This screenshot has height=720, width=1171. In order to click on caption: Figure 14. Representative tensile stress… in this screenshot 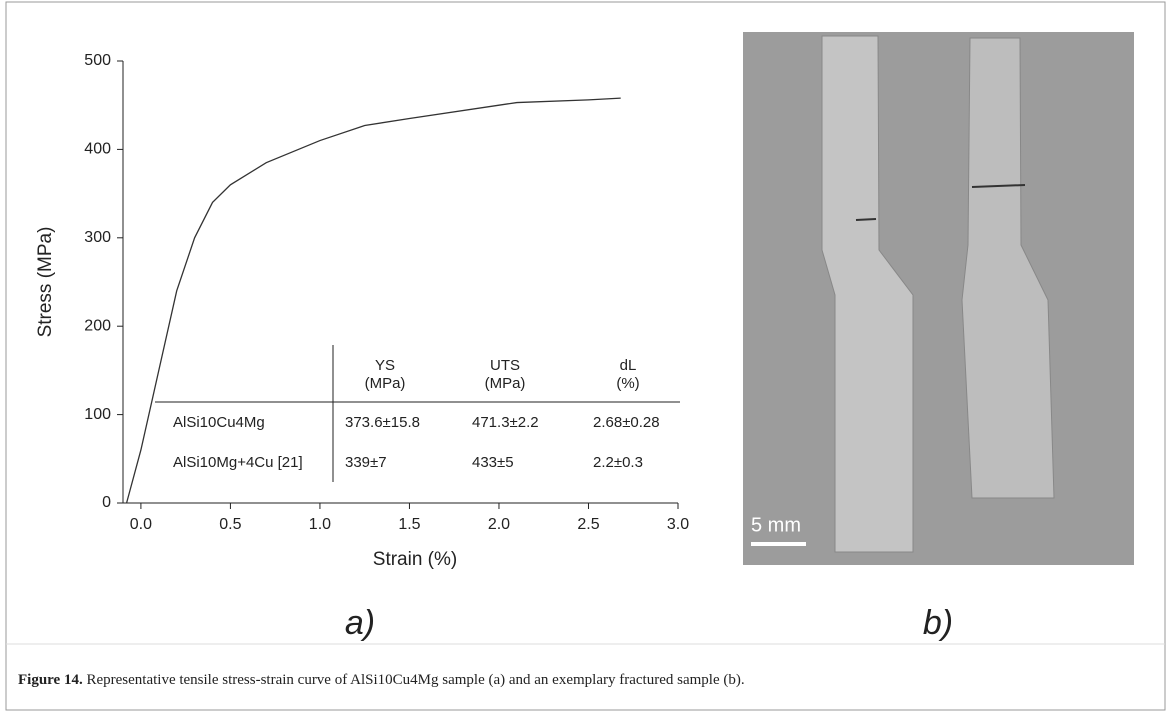, I will do `click(381, 680)`.